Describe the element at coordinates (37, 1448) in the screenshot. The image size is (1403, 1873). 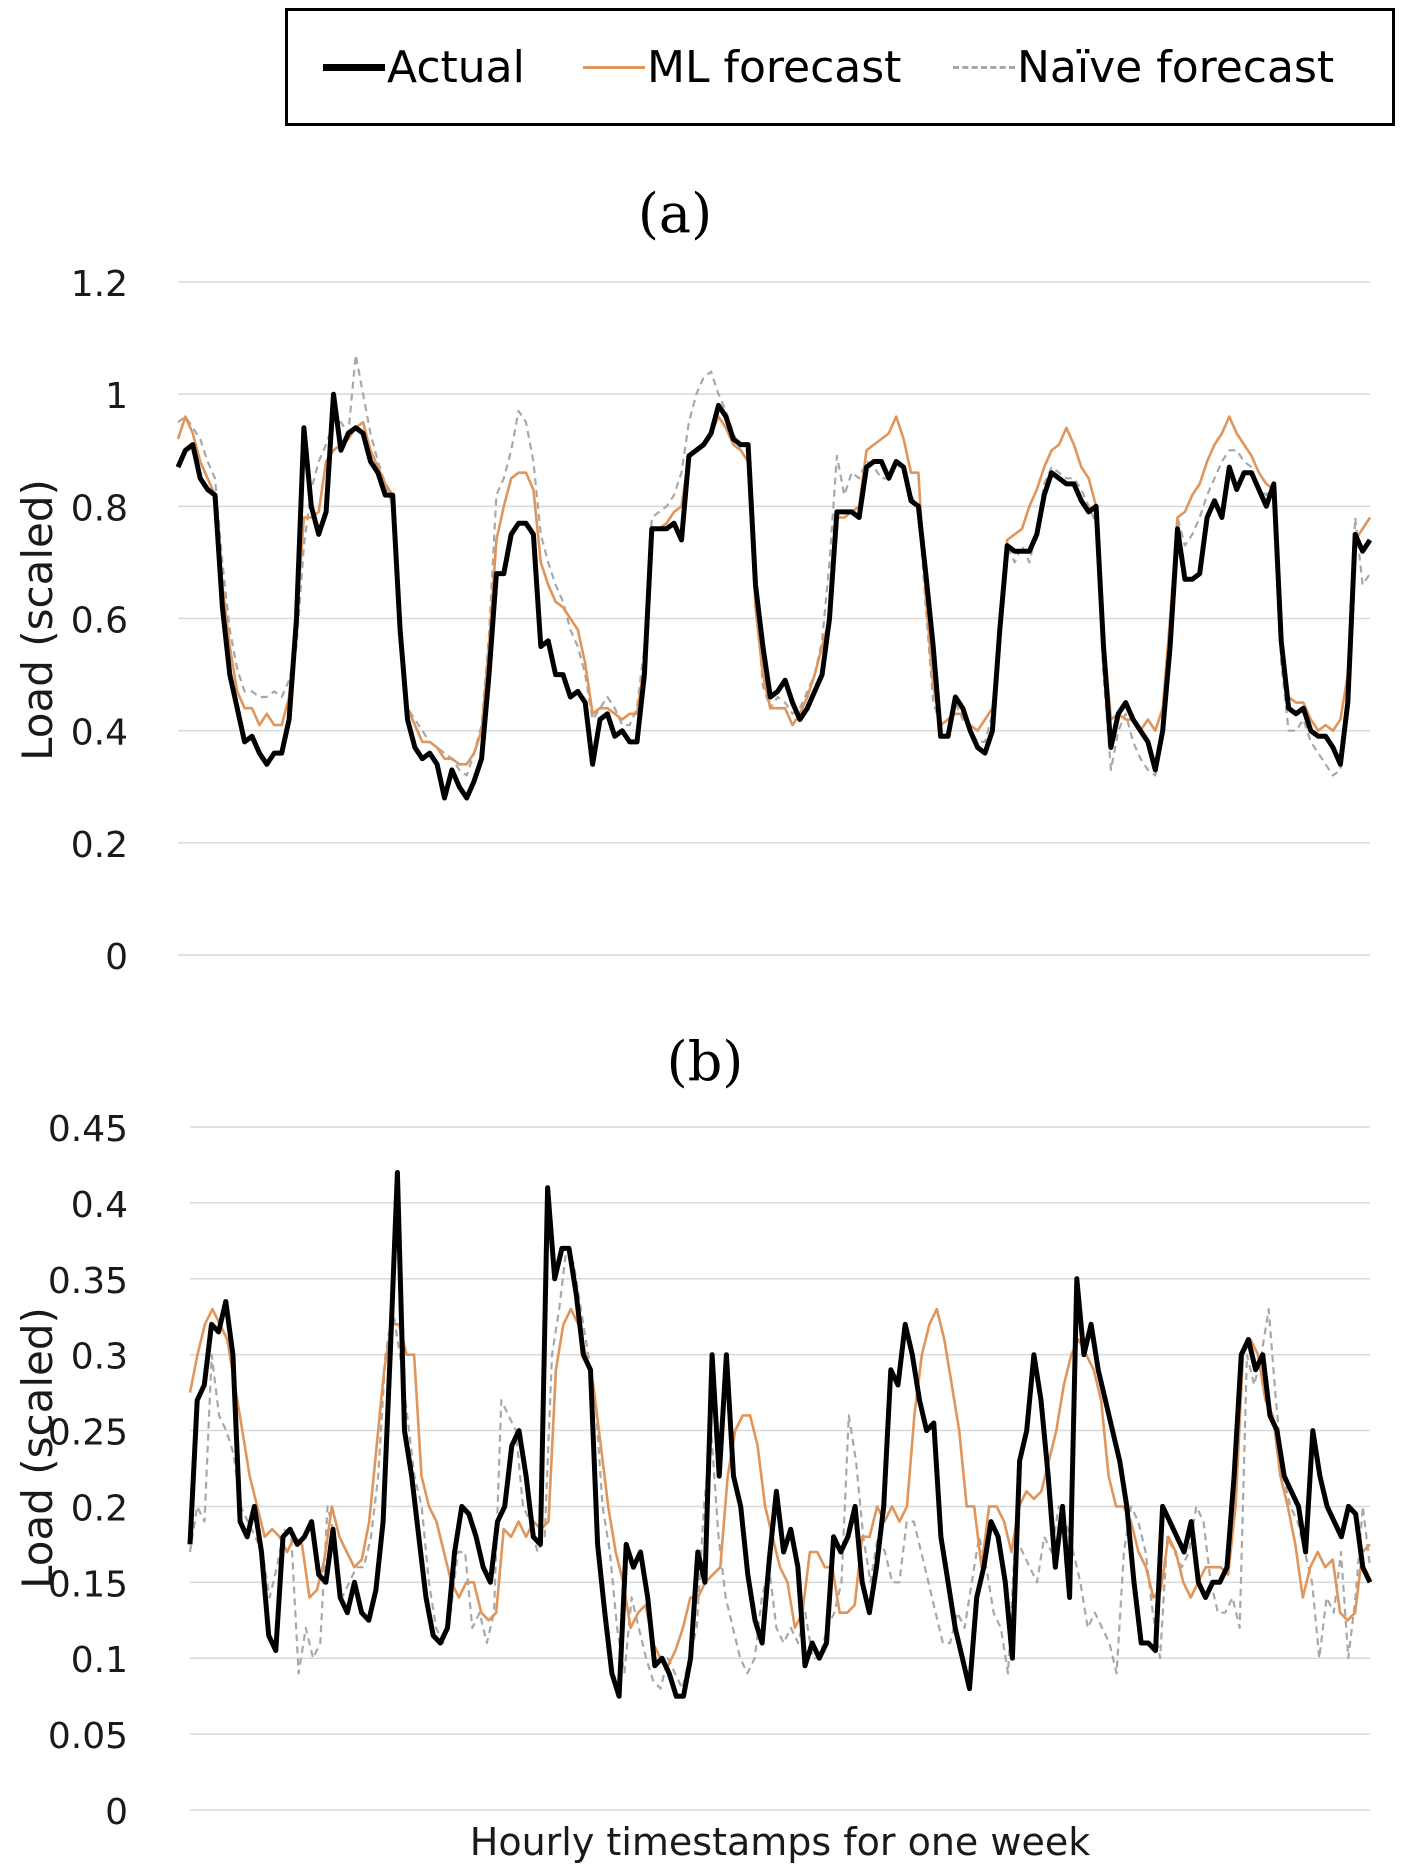
I see `panel-b-ylabel: Load (scaled)` at that location.